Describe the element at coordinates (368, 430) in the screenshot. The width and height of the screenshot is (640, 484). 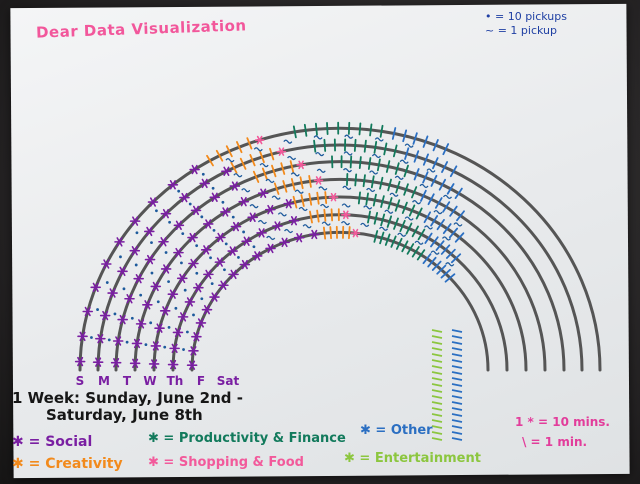
I see `other-asterisk-icon: ✱` at that location.